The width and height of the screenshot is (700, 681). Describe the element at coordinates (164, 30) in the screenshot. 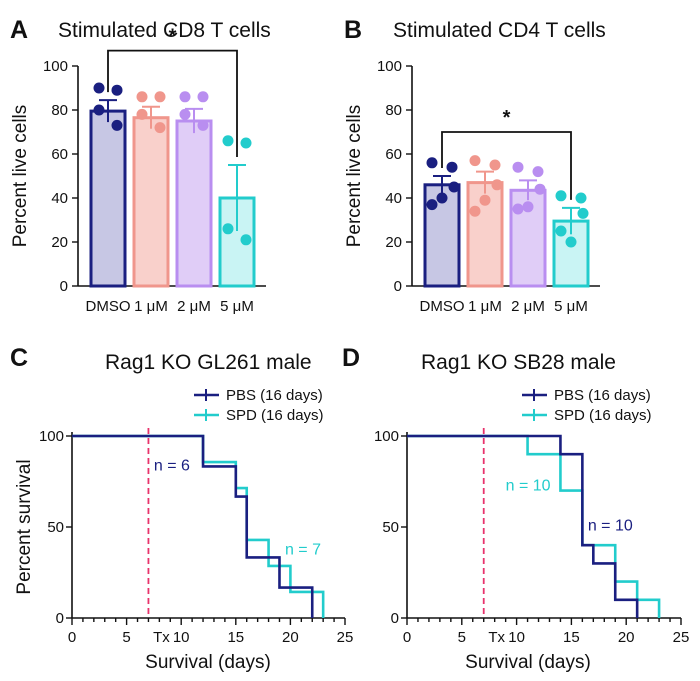

I see `panel-a-title: Stimulated CD8 T cells` at that location.